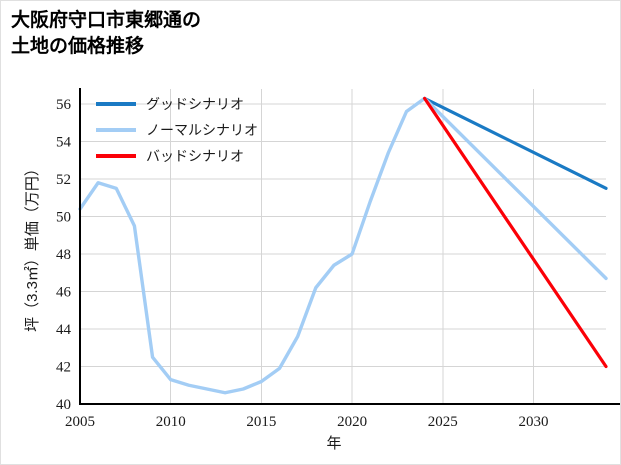 This screenshot has width=621, height=465. I want to click on x-tick-label: 2015, so click(261, 422).